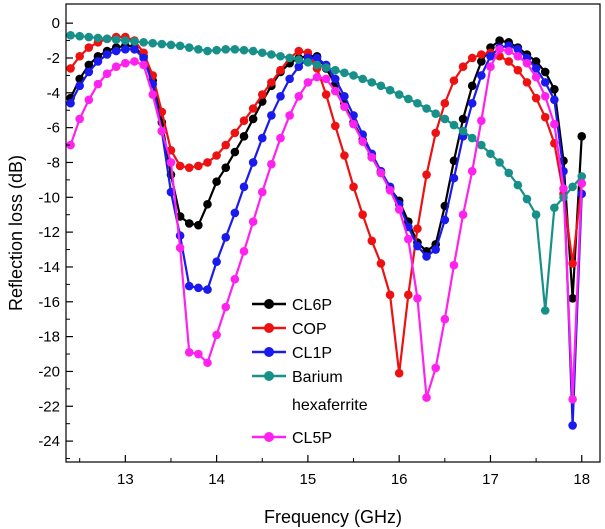  Describe the element at coordinates (49, 232) in the screenshot. I see `y-tick-label: -12` at that location.